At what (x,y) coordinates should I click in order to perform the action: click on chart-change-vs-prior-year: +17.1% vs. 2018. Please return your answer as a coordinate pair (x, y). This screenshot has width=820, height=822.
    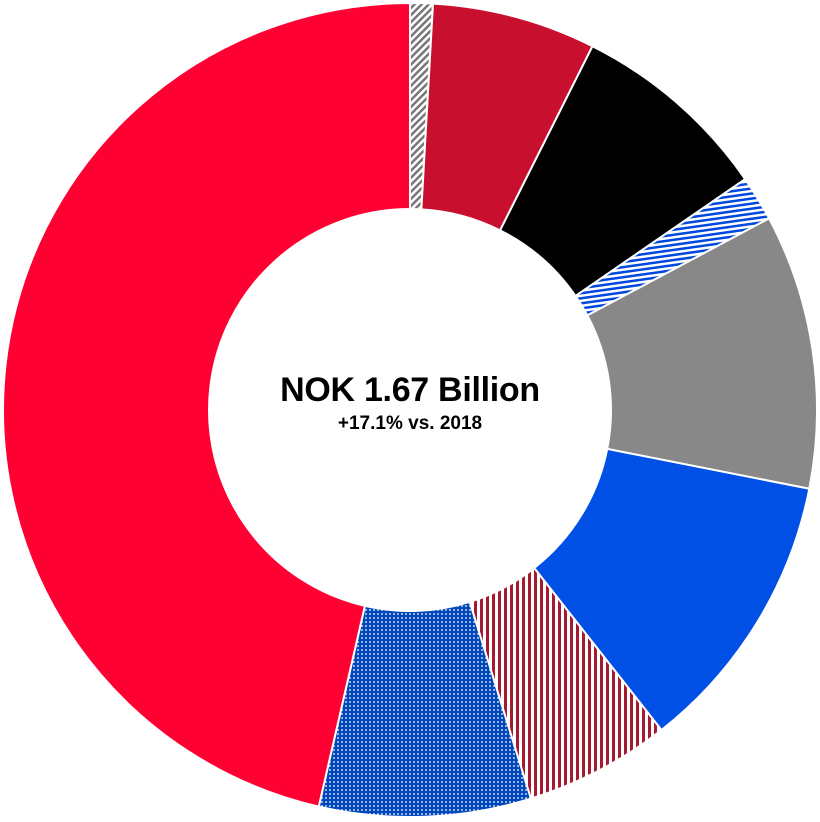
    Looking at the image, I should click on (410, 423).